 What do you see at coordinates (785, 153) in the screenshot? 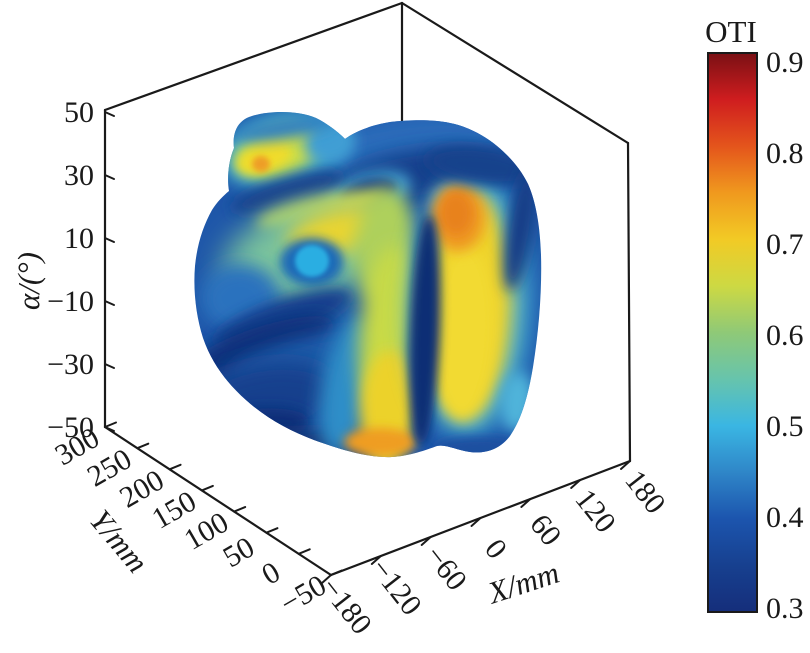
I see `colorbar-tick-label: 0.8` at bounding box center [785, 153].